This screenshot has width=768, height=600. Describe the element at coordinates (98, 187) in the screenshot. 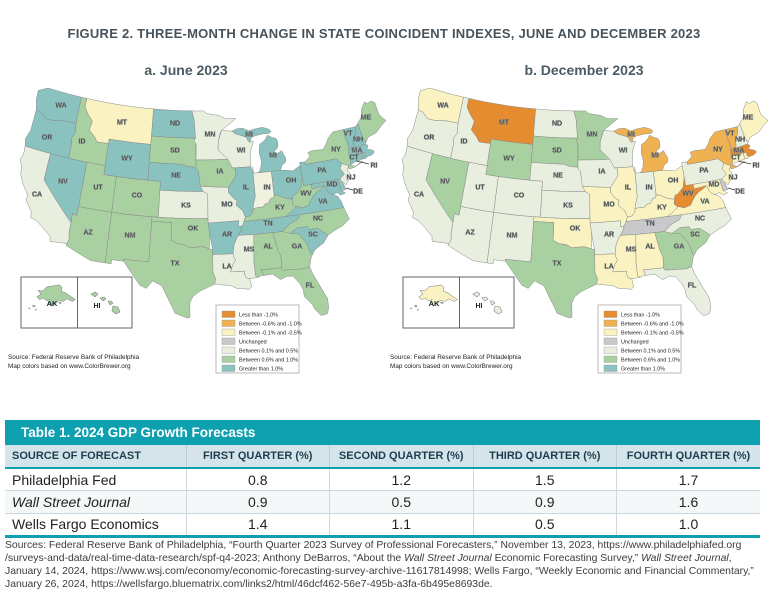

I see `svg-text: UT` at that location.